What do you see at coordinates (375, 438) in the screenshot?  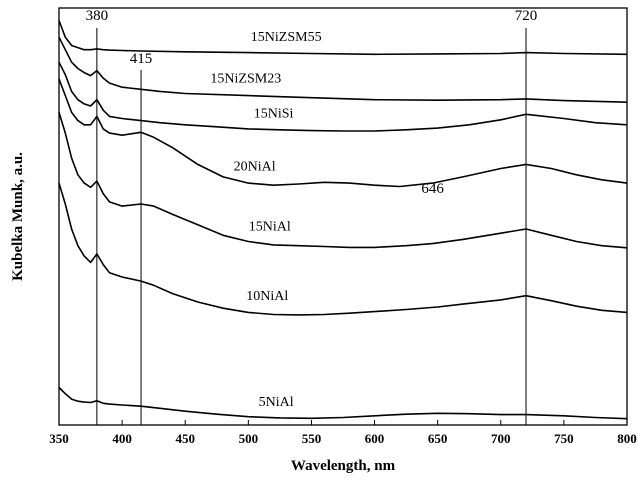 I see `x-tick-label: 600` at bounding box center [375, 438].